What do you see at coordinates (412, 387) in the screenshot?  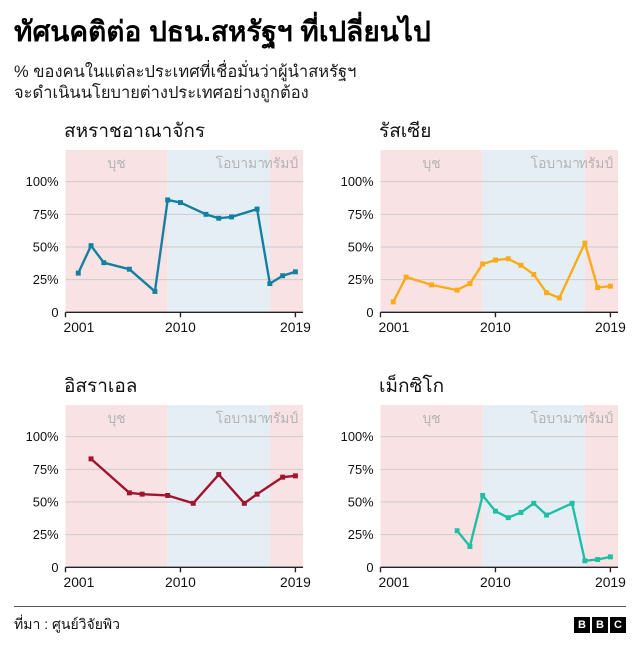 I see `chart-title-mexico: เม็กซิโก` at bounding box center [412, 387].